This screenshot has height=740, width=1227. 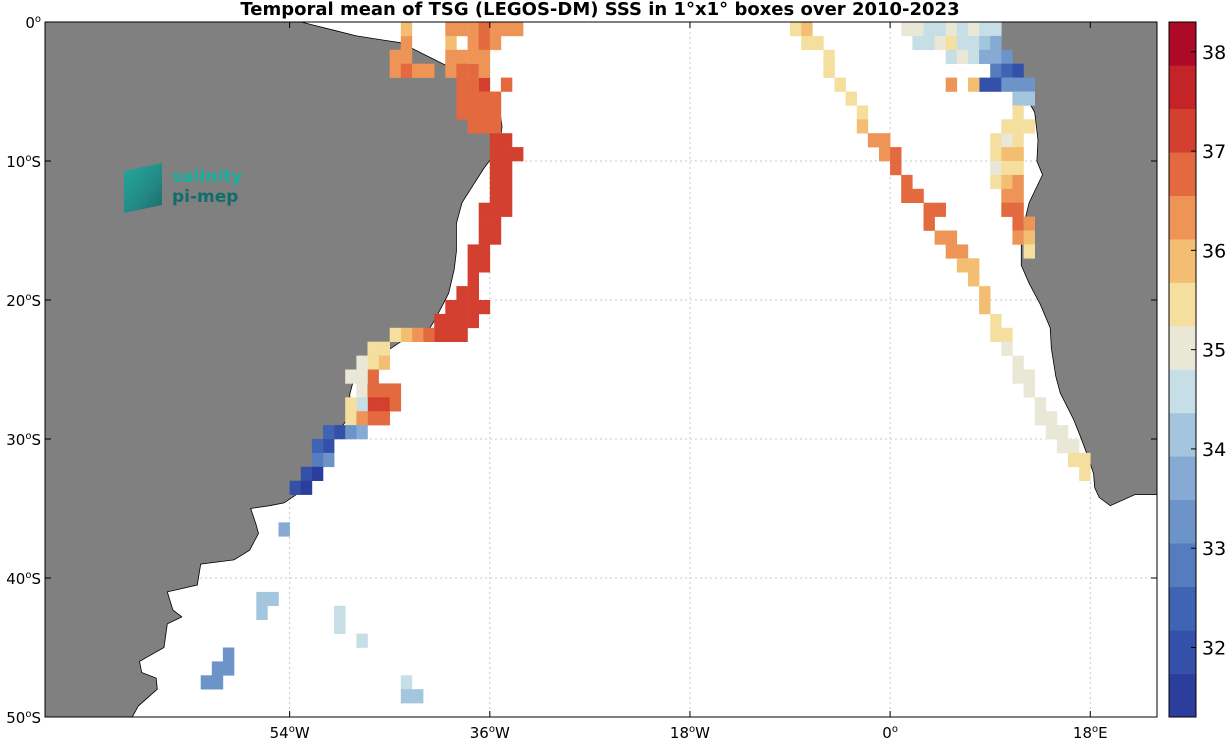 I want to click on y-tick-label: 10oS, so click(x=23, y=162).